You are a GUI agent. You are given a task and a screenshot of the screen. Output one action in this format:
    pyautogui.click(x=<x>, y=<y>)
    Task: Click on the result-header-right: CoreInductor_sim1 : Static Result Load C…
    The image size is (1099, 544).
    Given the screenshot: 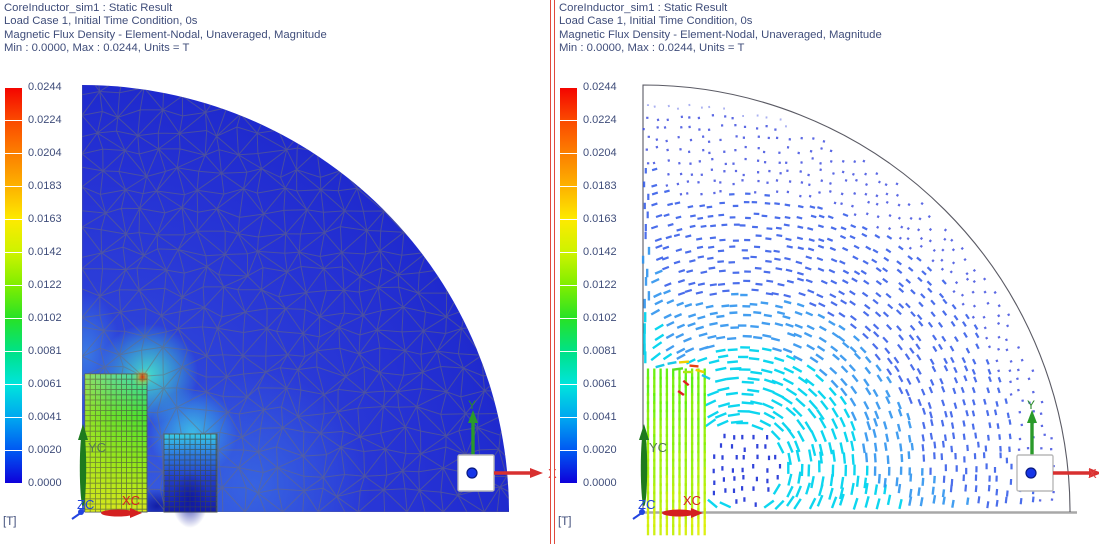 What is the action you would take?
    pyautogui.click(x=720, y=29)
    